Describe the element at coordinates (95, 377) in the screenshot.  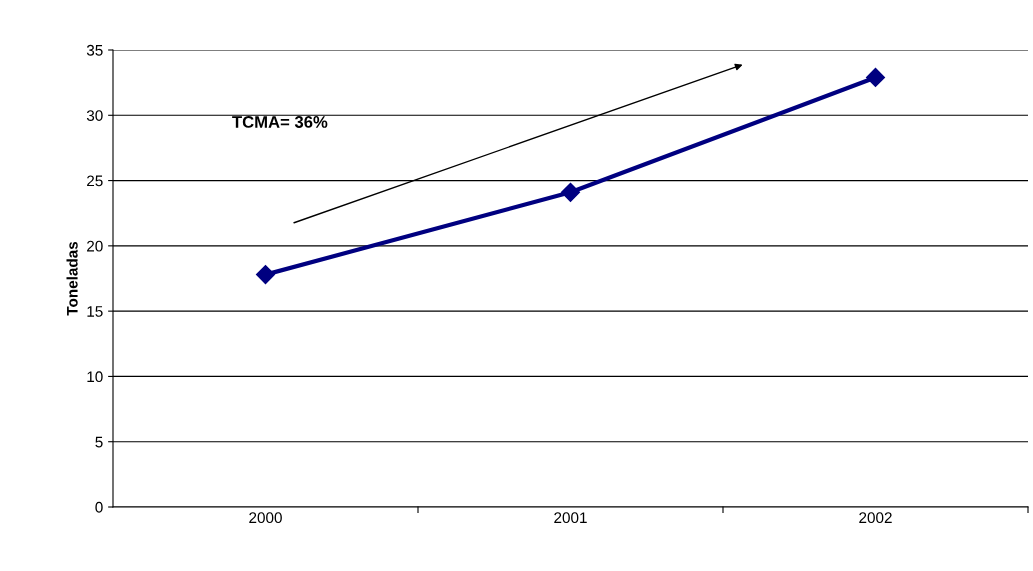
I see `y-tick-label: 10` at that location.